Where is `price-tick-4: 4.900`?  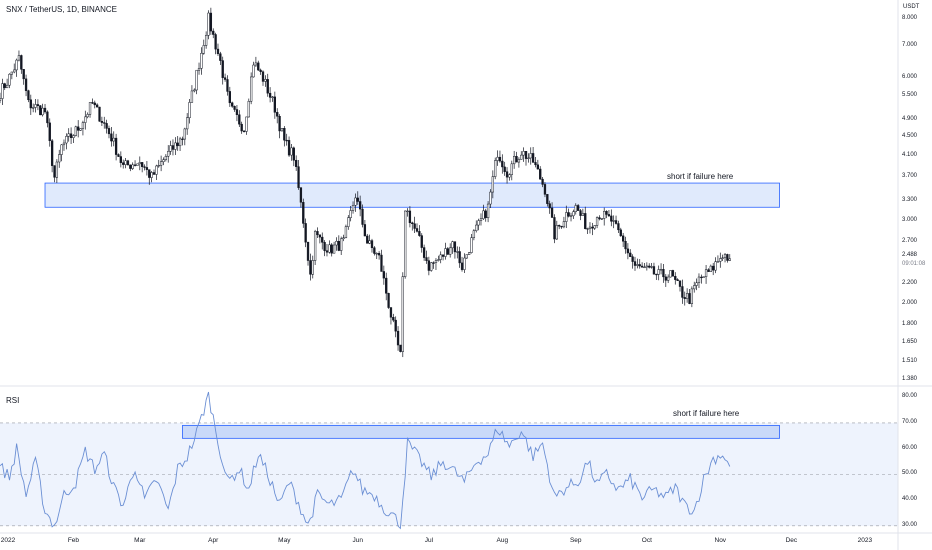
price-tick-4: 4.900 is located at coordinates (910, 118).